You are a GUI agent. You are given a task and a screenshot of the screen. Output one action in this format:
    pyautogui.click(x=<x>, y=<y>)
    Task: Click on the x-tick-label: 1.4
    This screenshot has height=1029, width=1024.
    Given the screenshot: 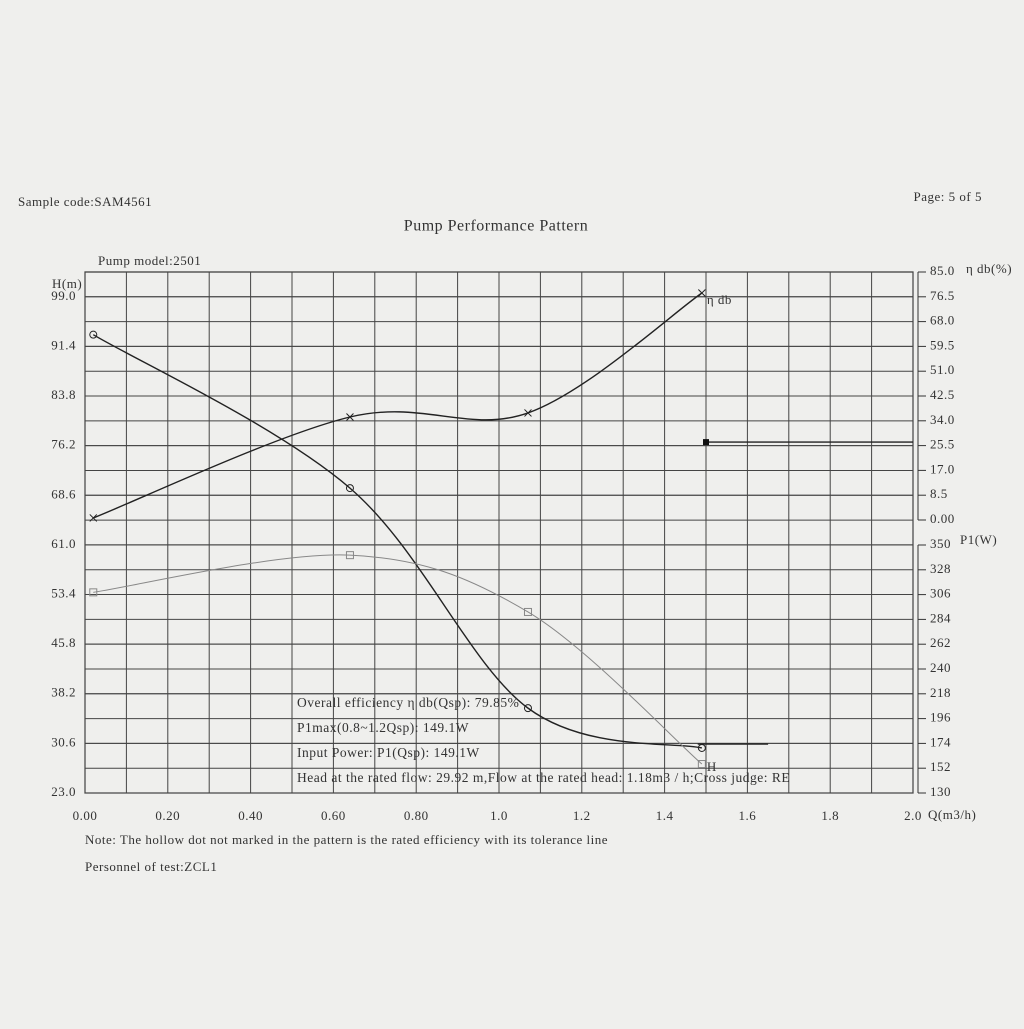 What is the action you would take?
    pyautogui.click(x=665, y=815)
    